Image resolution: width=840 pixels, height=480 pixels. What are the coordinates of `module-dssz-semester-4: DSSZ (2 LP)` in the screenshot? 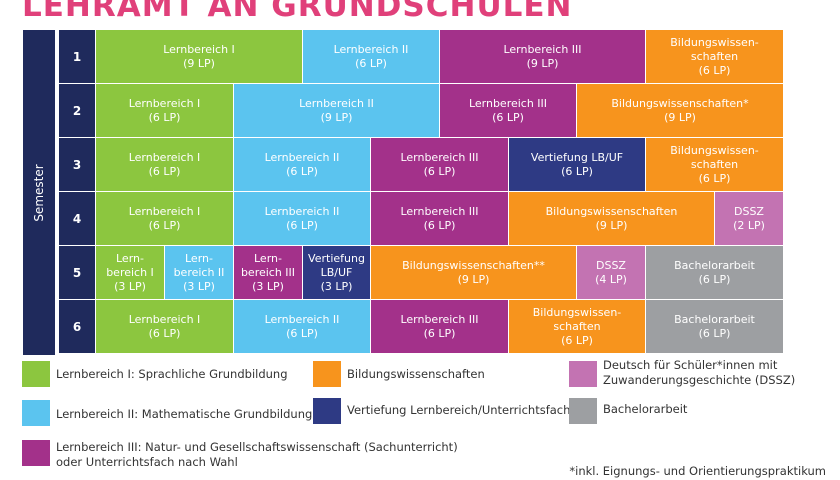 It's located at (749, 218).